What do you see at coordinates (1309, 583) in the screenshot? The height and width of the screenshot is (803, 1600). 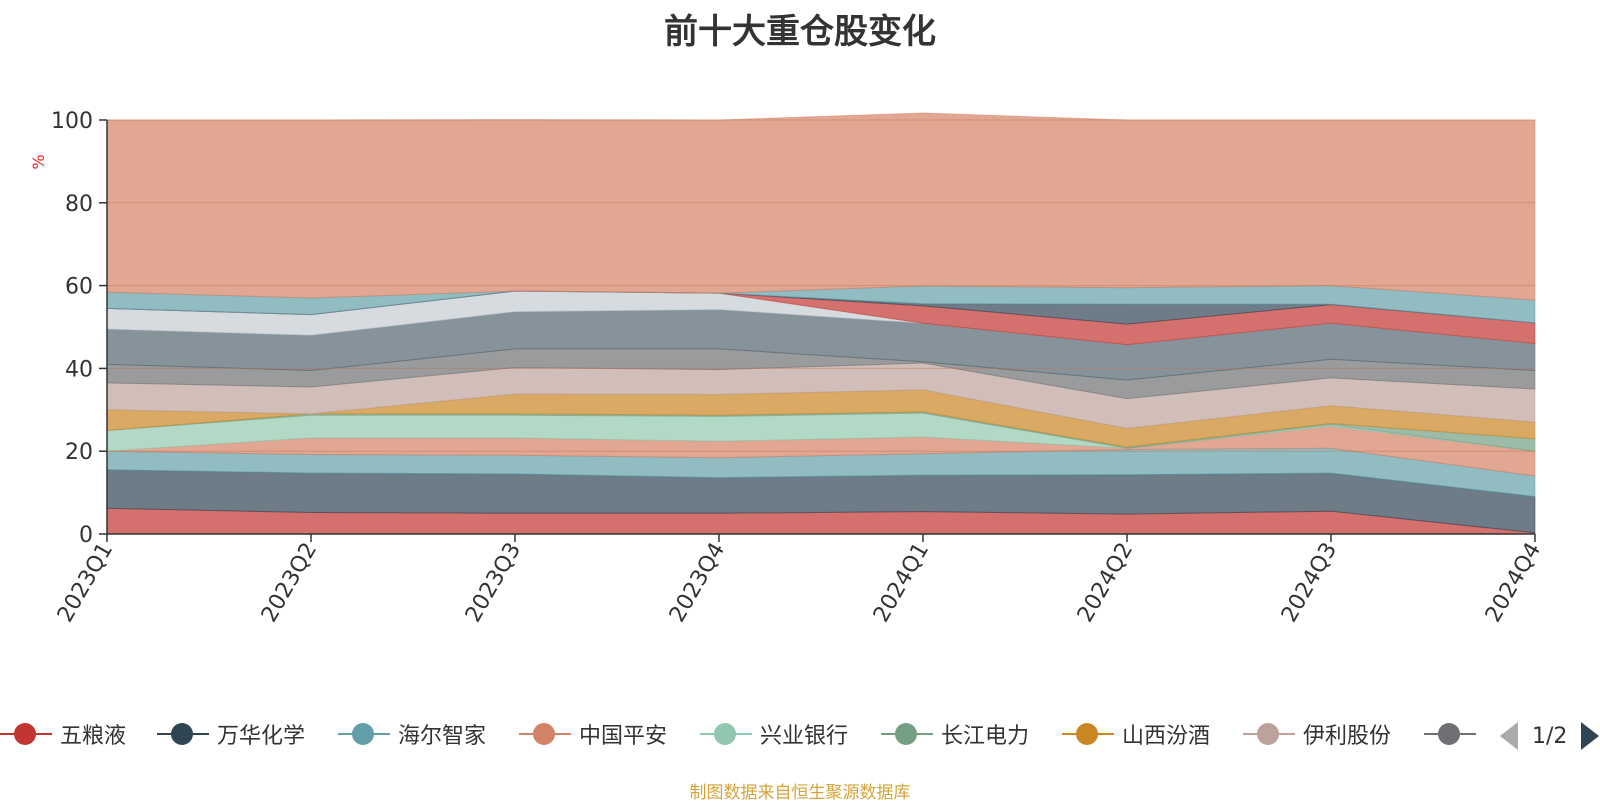 I see `x-tick-label: 2024Q3` at bounding box center [1309, 583].